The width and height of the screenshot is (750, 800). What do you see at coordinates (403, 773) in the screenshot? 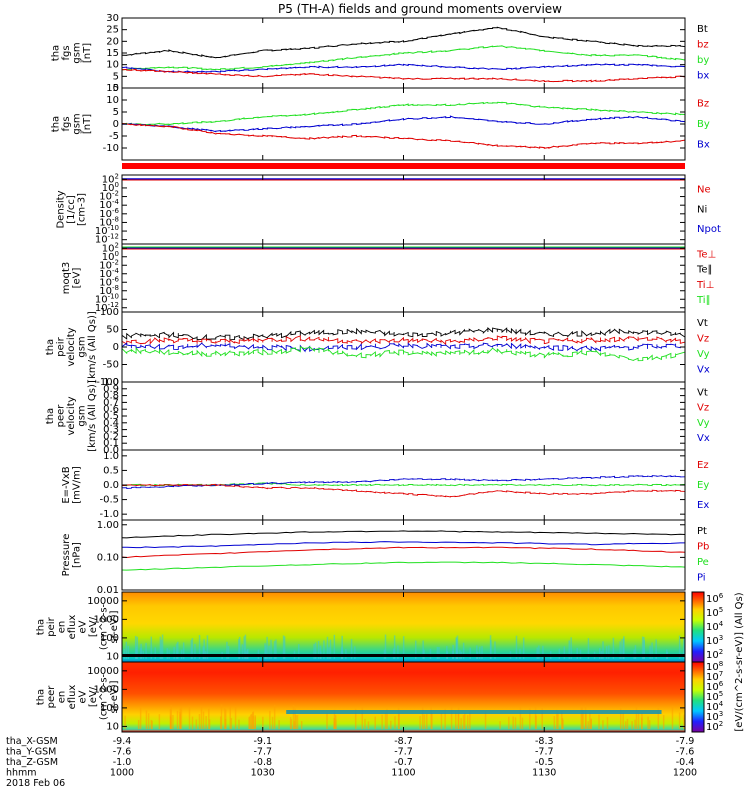
I see `x-axis-value: 1100` at bounding box center [403, 773].